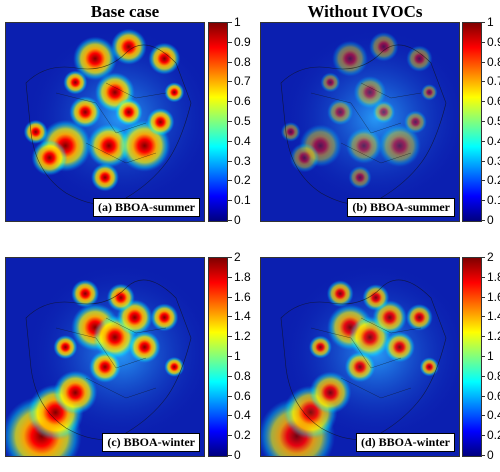 Image resolution: width=500 pixels, height=472 pixels. What do you see at coordinates (146, 207) in the screenshot?
I see `panel-label-a: (a) BBOA-summer` at bounding box center [146, 207].